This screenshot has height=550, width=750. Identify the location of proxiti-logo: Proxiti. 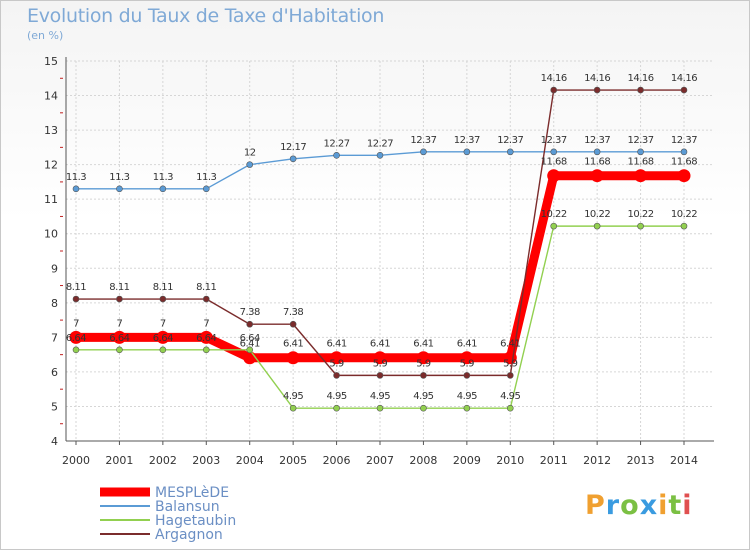
(639, 505).